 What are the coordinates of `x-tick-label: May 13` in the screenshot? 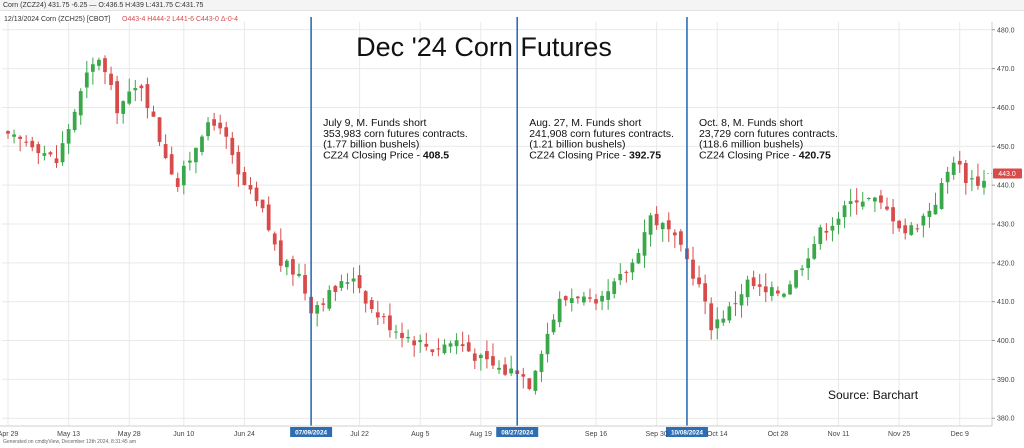 It's located at (68, 434).